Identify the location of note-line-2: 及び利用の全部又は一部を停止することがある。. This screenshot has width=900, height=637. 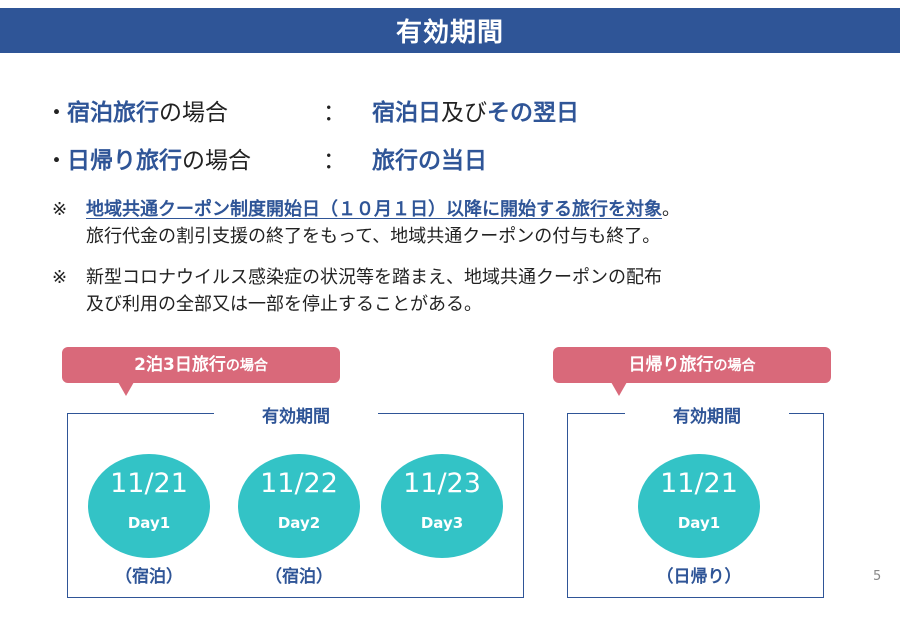
(284, 304).